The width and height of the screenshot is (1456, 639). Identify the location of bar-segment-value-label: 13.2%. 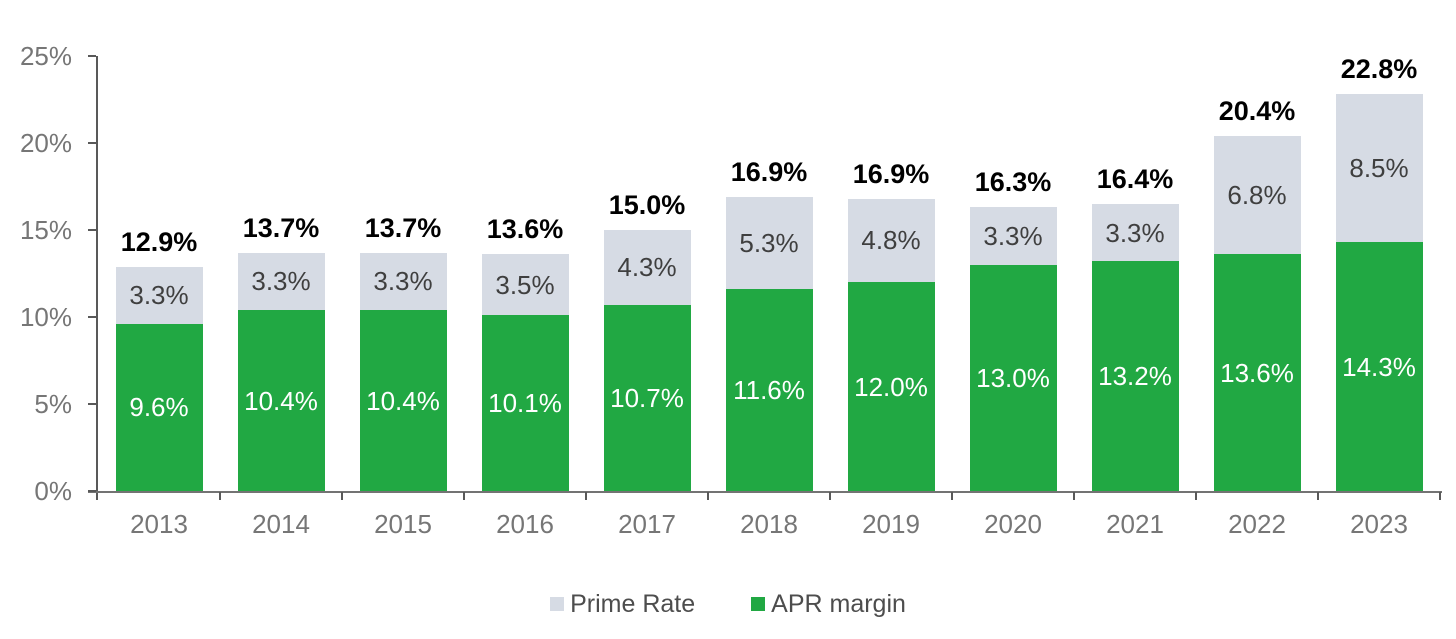
(1135, 376).